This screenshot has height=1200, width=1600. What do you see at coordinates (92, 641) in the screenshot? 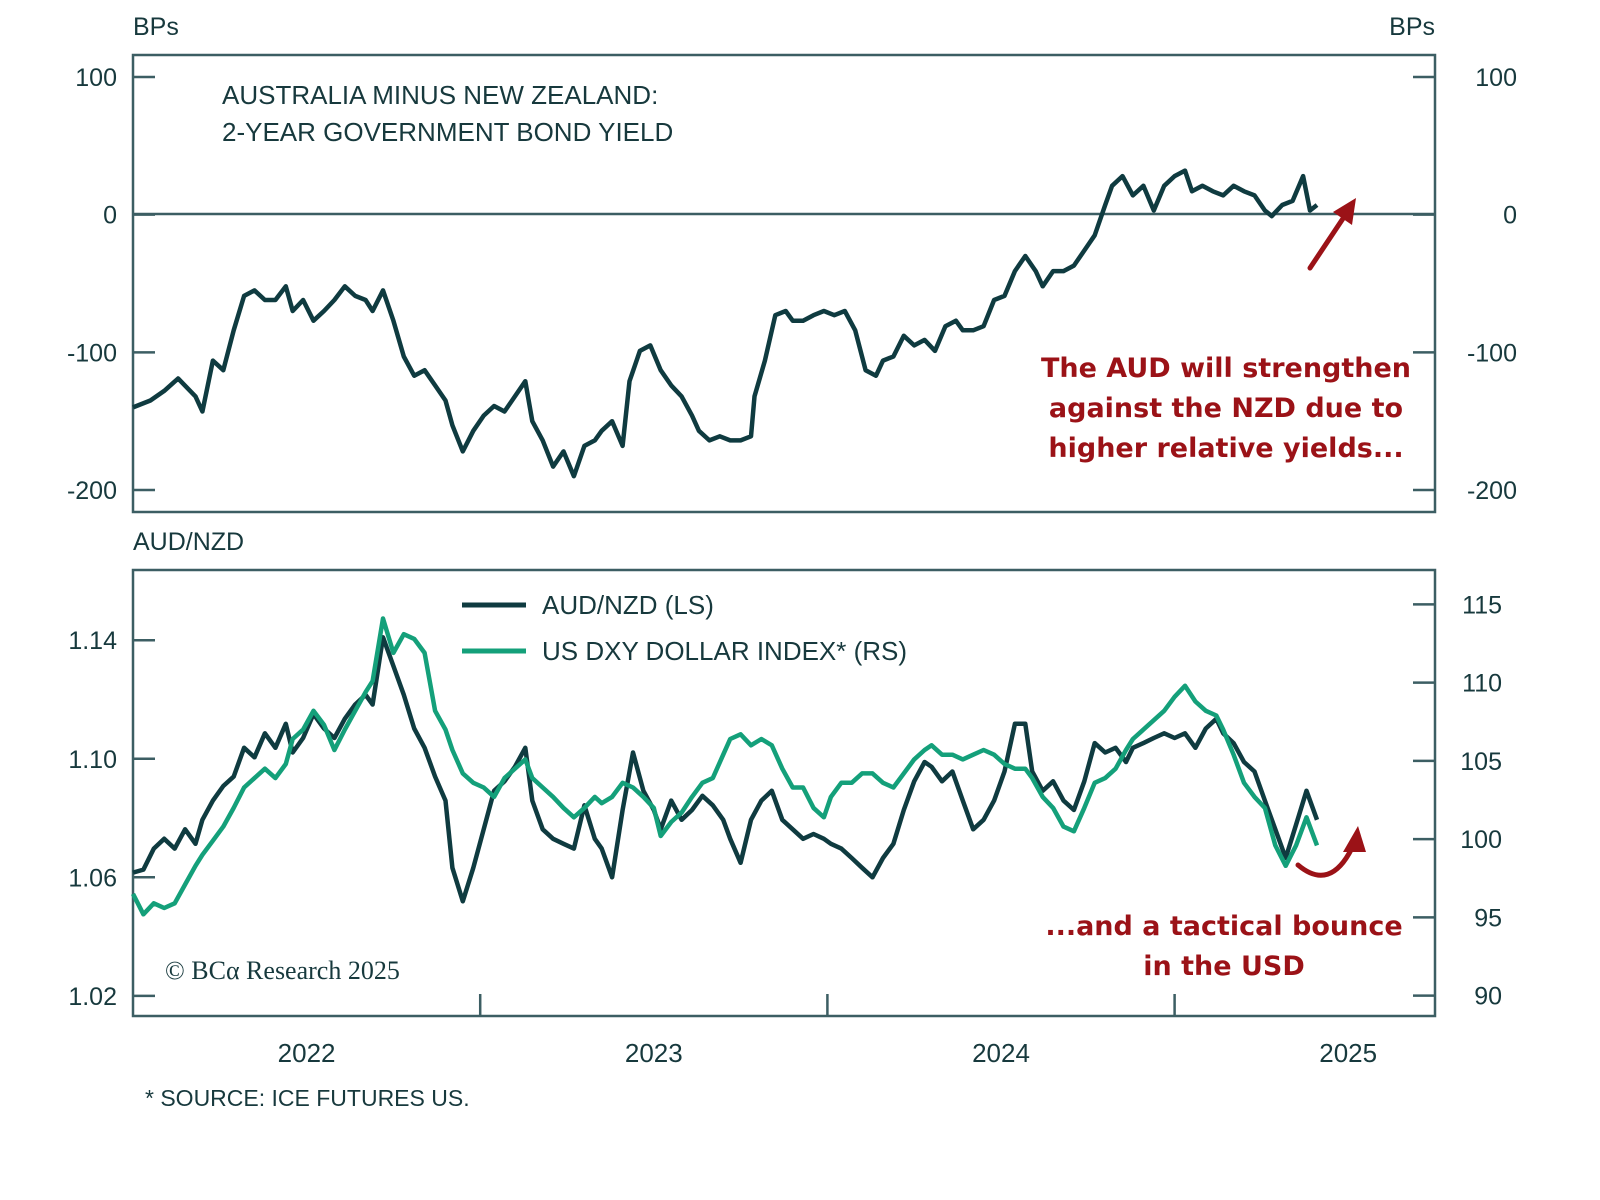
I see `bottom-left-y-tick-label: 1.14` at bounding box center [92, 641].